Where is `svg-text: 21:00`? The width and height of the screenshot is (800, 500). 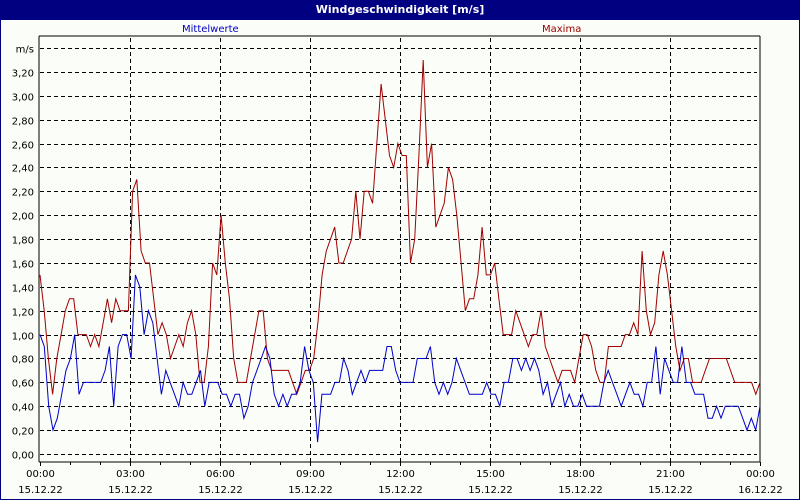
svg-text: 21:00 is located at coordinates (670, 474).